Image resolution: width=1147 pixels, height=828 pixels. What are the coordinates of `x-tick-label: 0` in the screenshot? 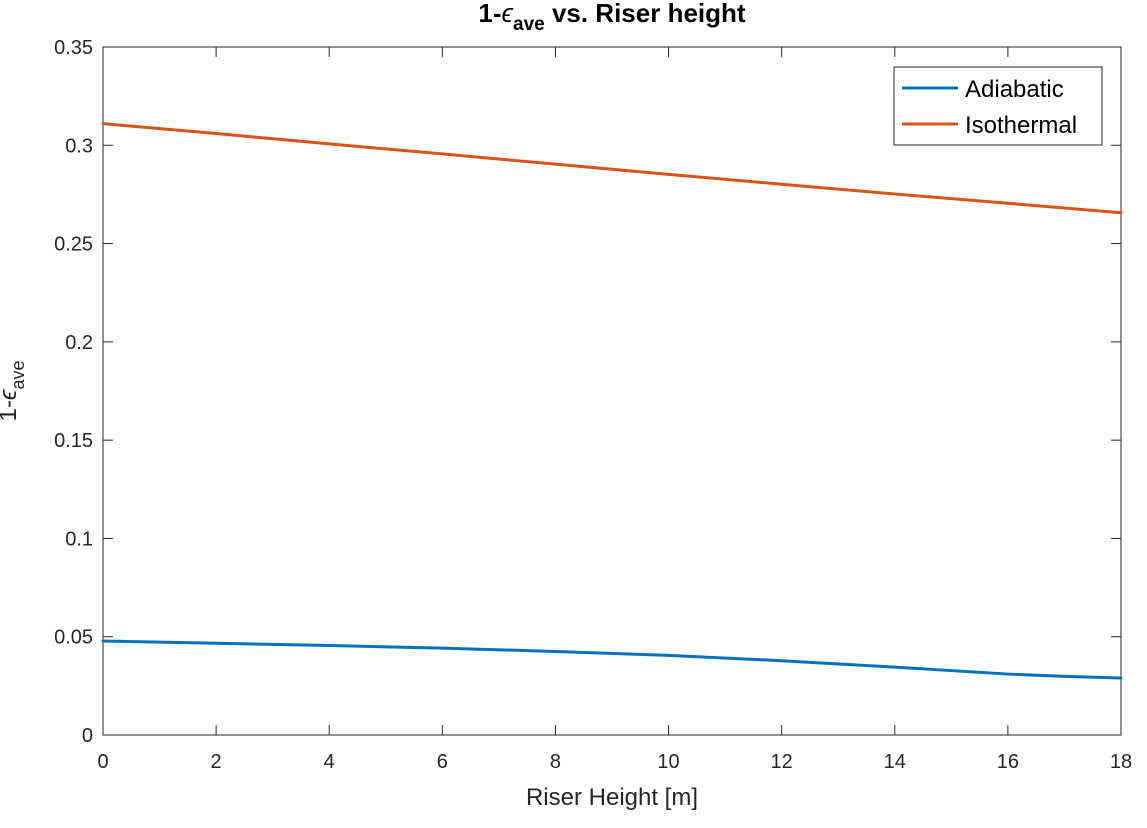 It's located at (102, 762).